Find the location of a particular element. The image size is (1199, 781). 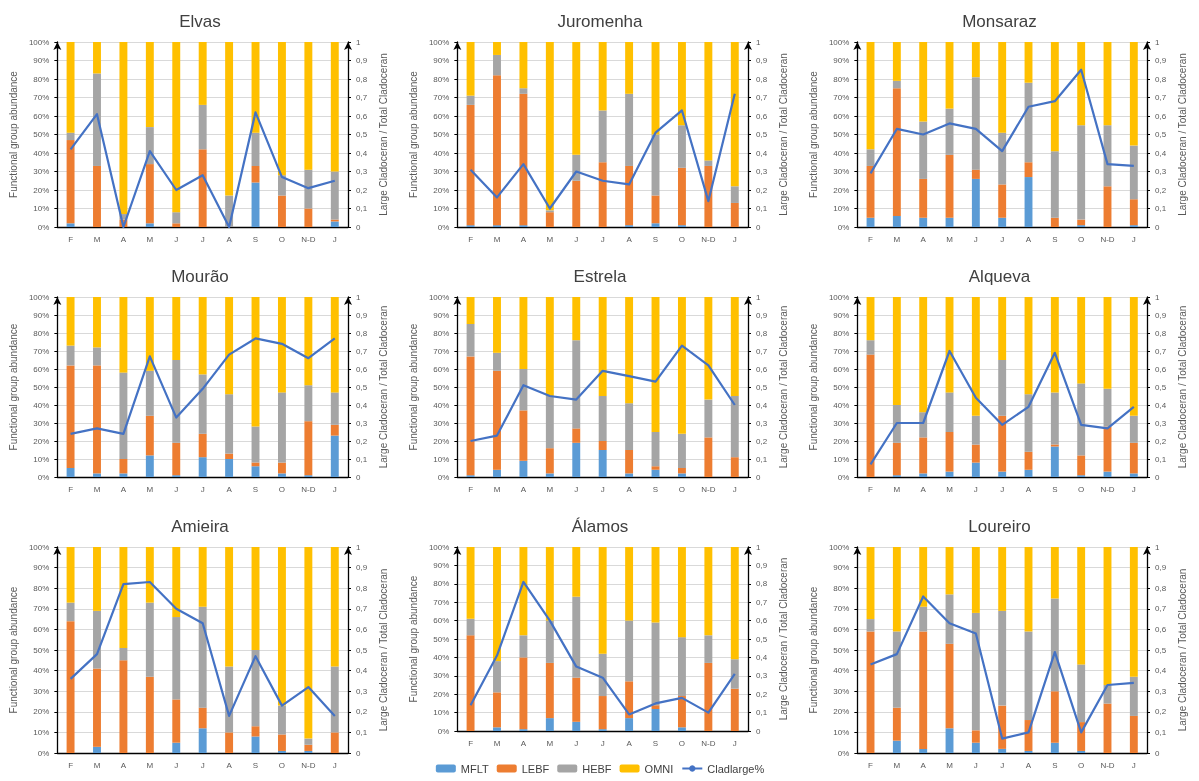

y-axis-title: Functional group abundance is located at coordinates (13, 134).